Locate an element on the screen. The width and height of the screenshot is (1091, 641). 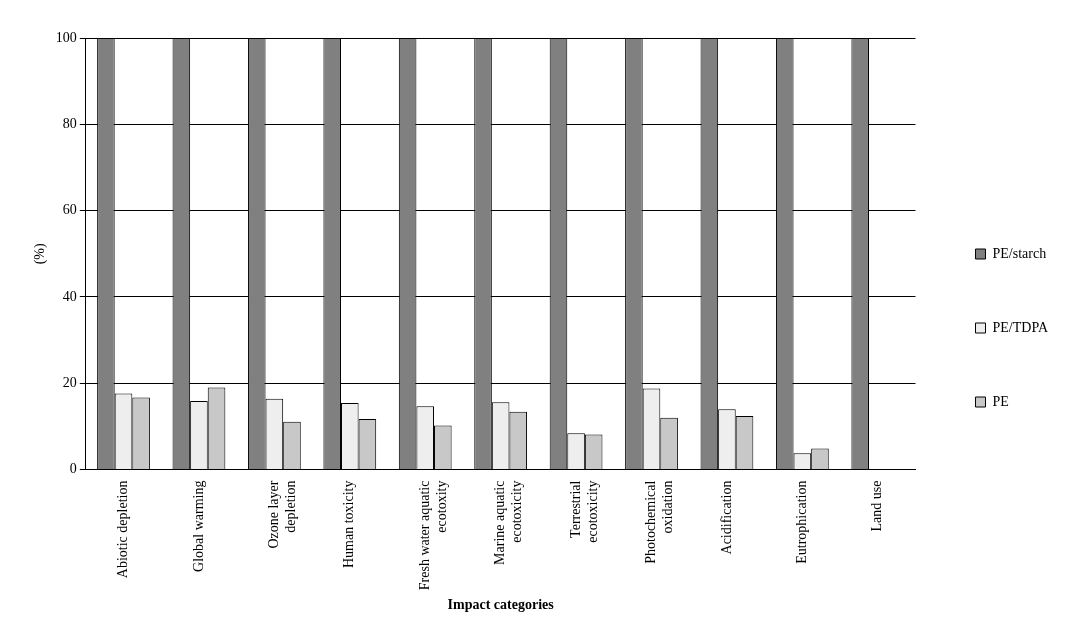
y-tick-label: 100 is located at coordinates (66, 37).